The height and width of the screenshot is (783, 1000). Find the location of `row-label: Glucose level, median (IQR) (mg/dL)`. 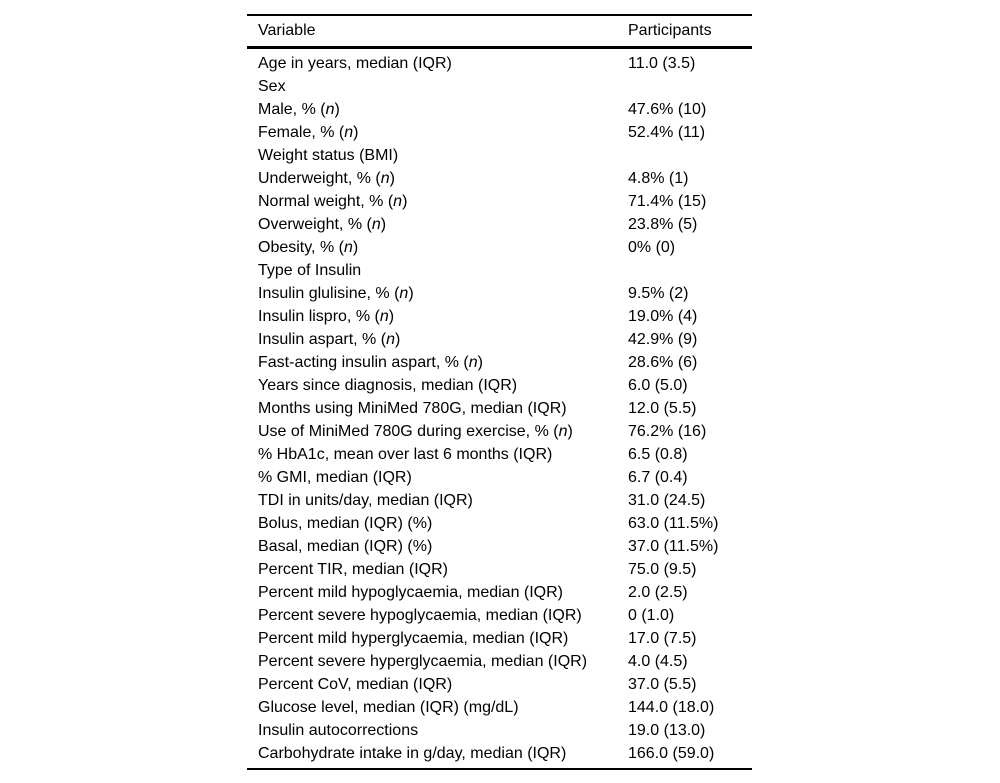

row-label: Glucose level, median (IQR) (mg/dL) is located at coordinates (388, 707).